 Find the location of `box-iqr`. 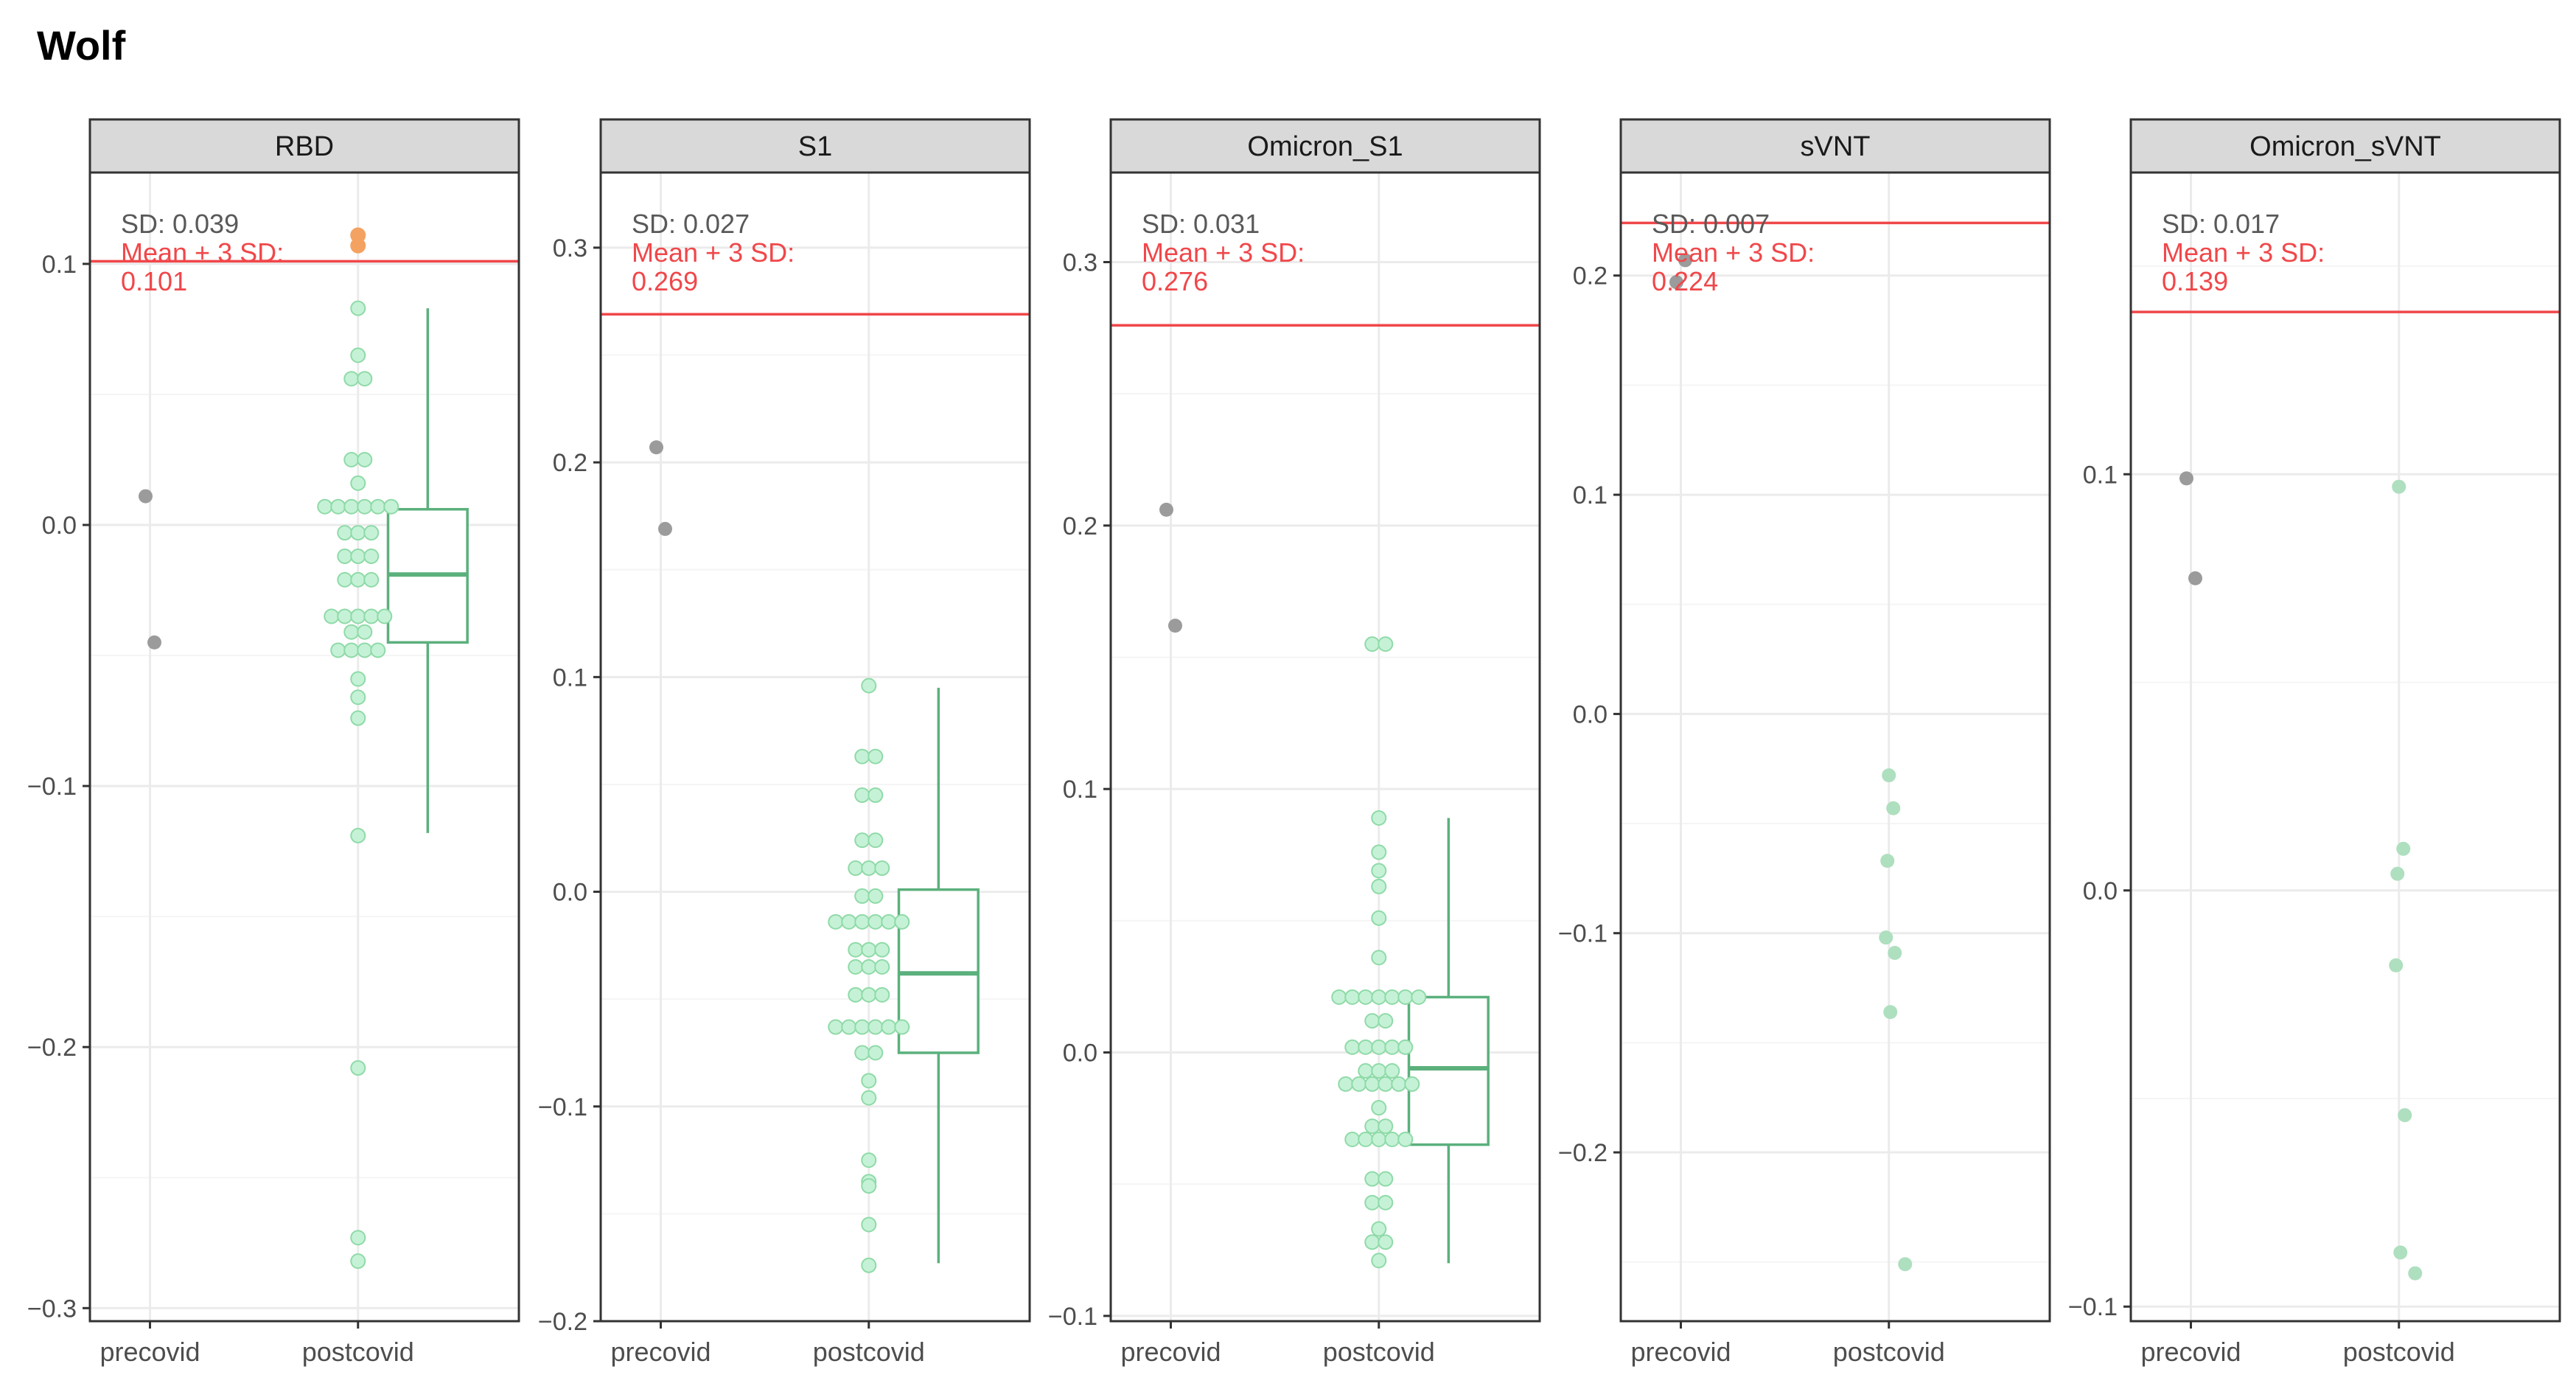

box-iqr is located at coordinates (1448, 1070).